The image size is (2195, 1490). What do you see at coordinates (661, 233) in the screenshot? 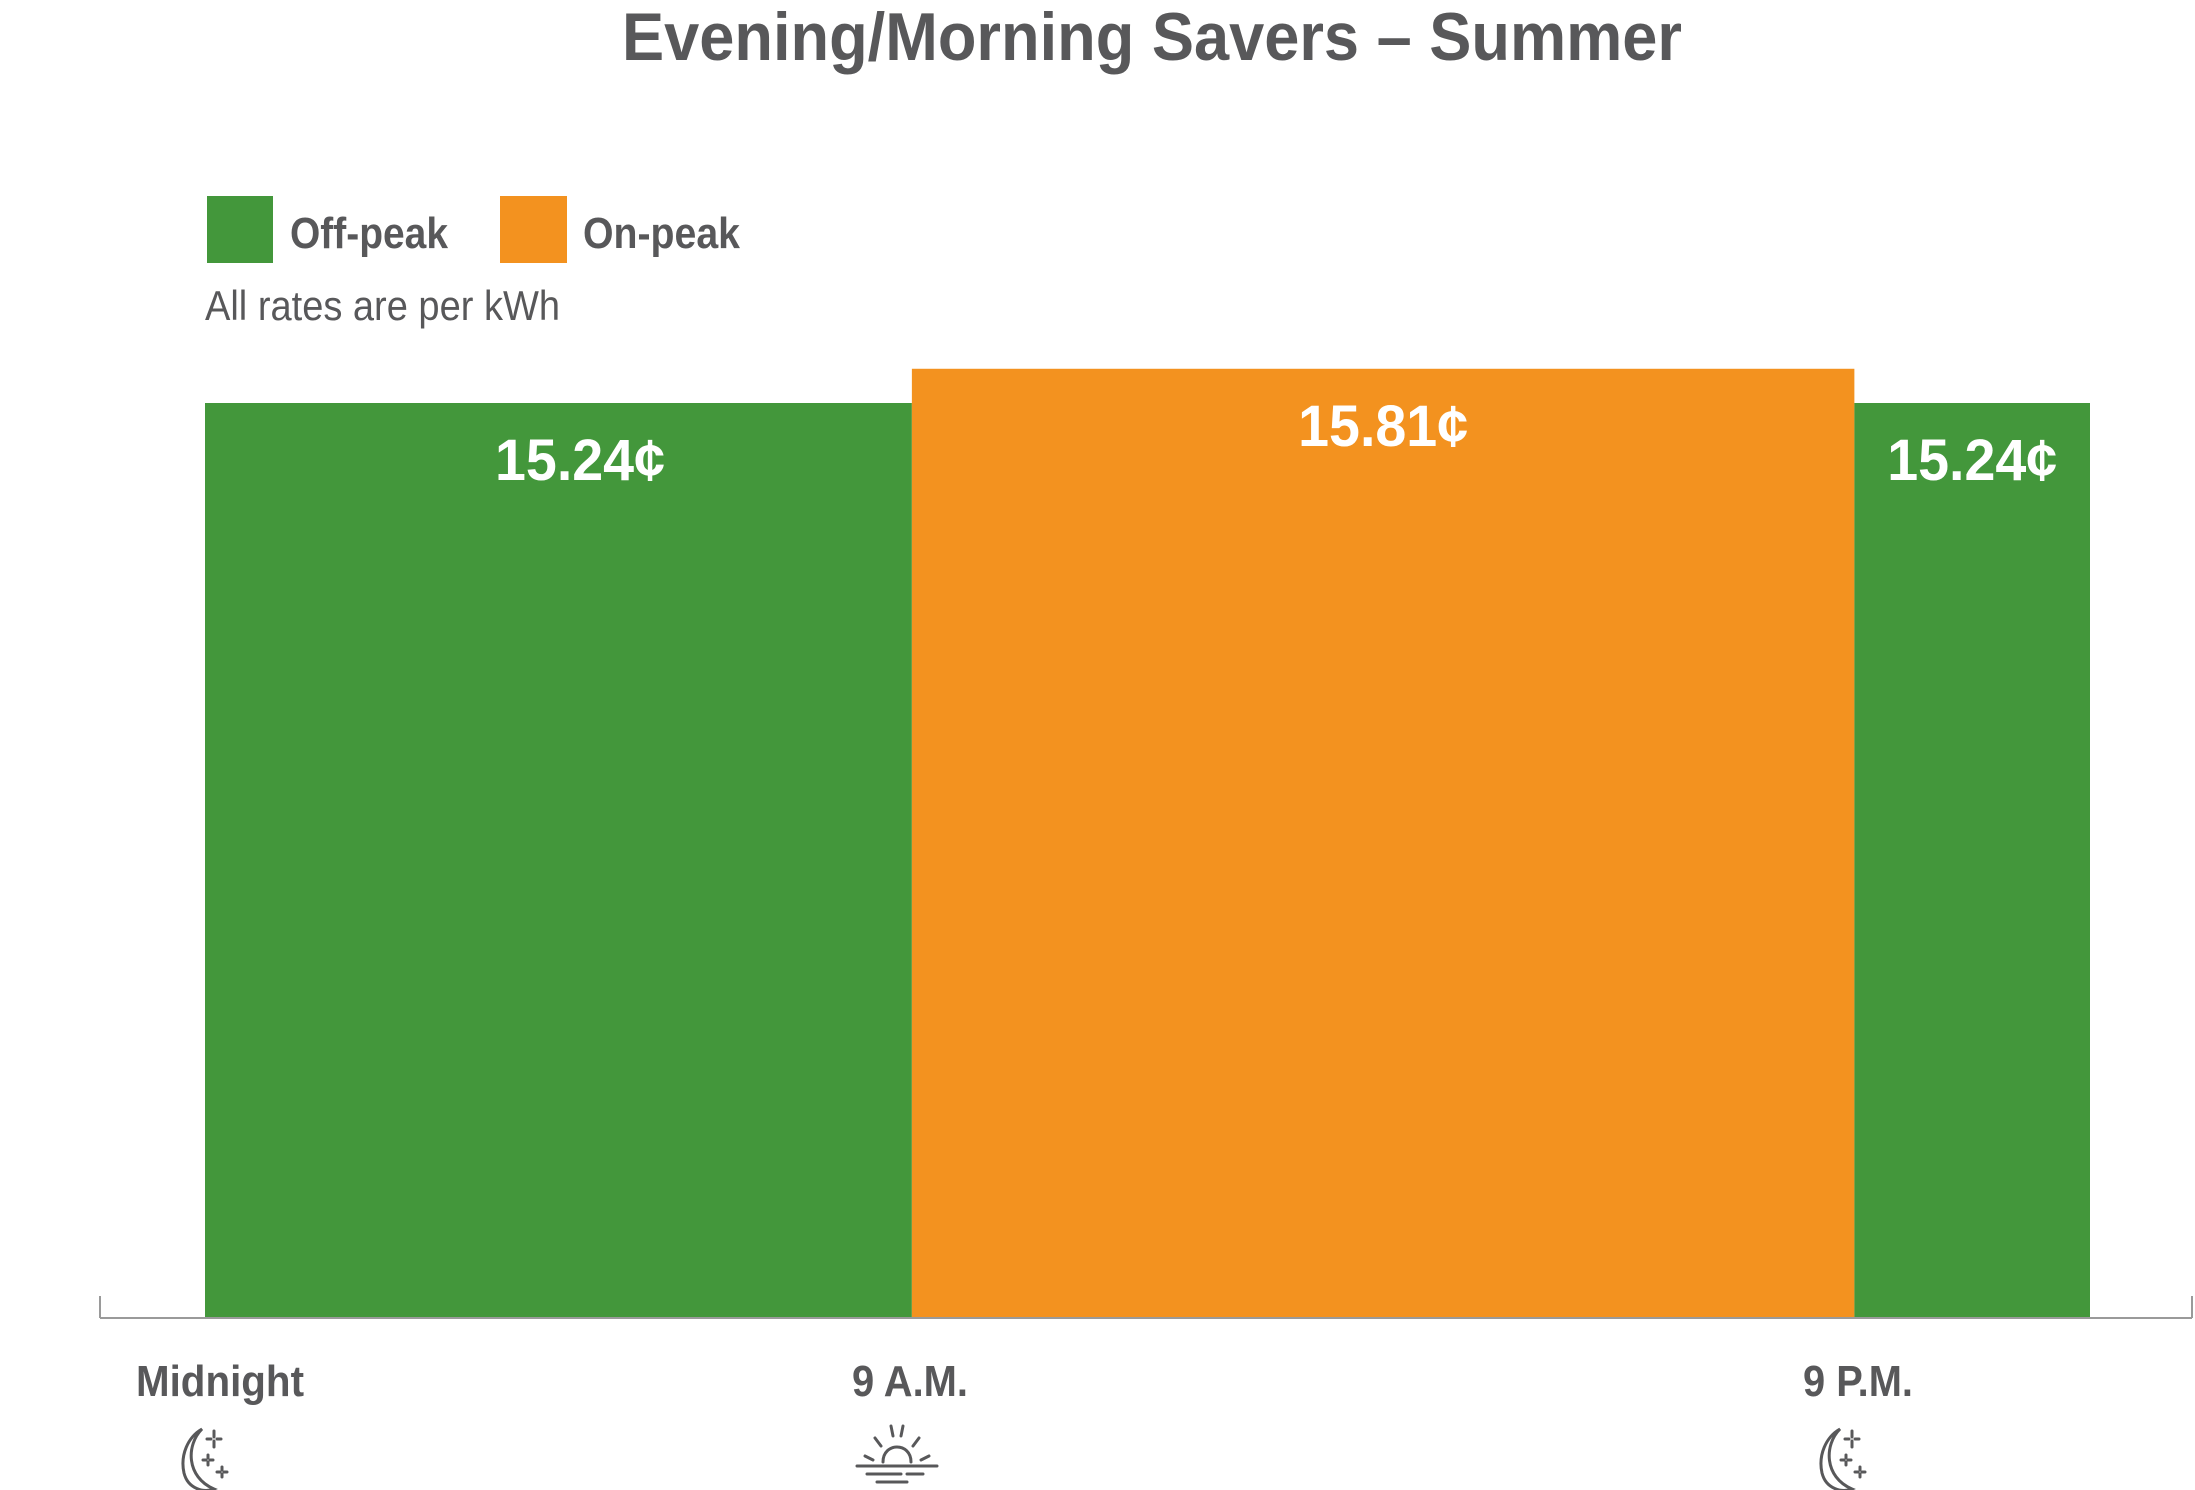
I see `legend-label-on-peak: On-peak` at bounding box center [661, 233].